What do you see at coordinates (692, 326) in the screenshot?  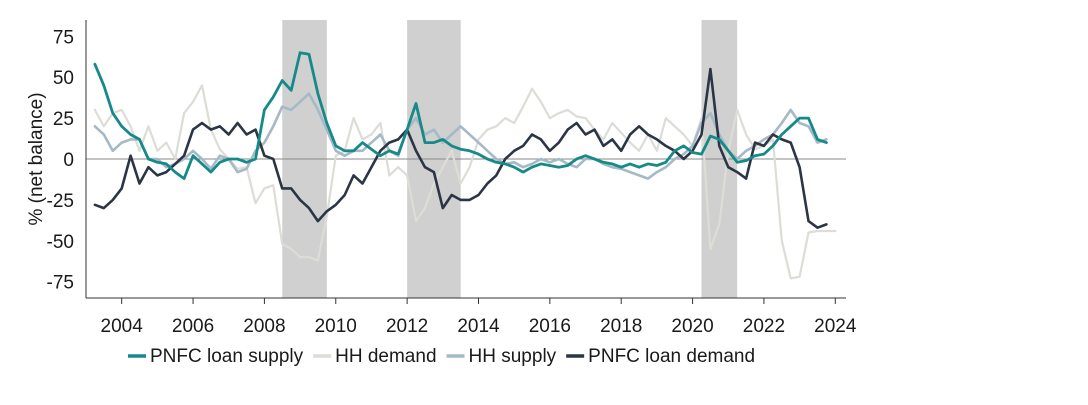 I see `x-tick-label: 2020` at bounding box center [692, 326].